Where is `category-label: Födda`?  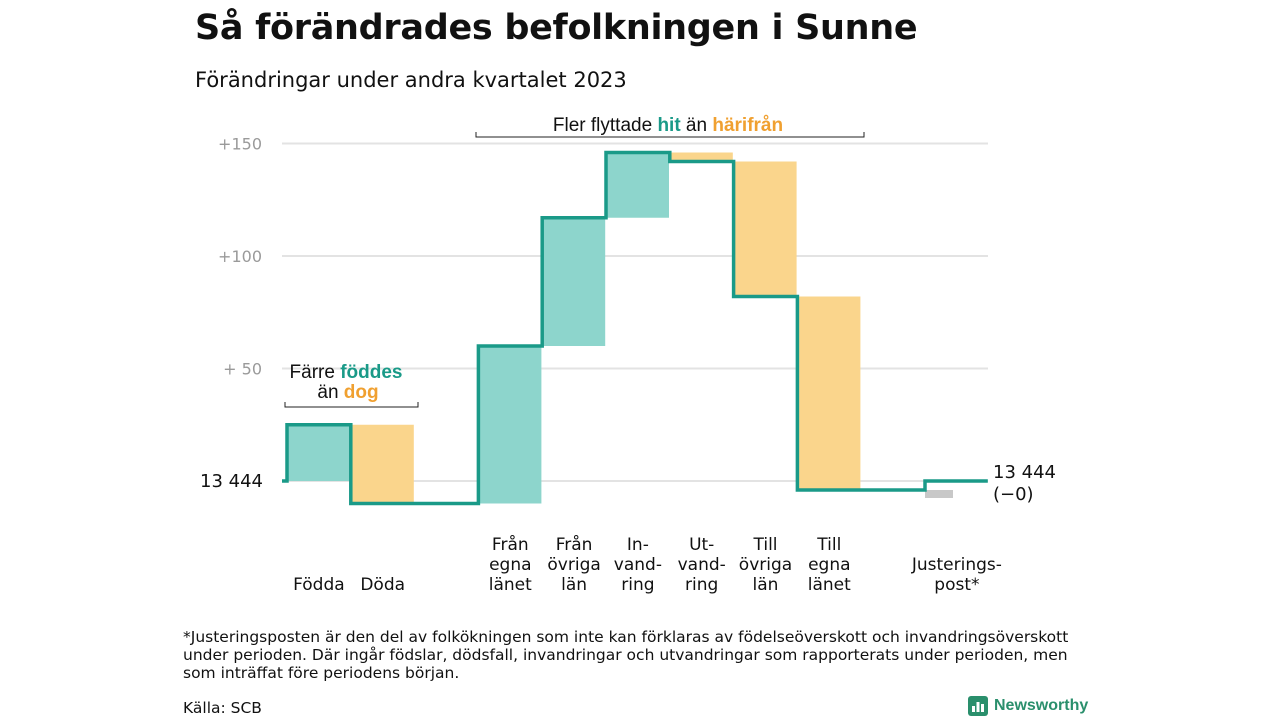 category-label: Födda is located at coordinates (319, 585).